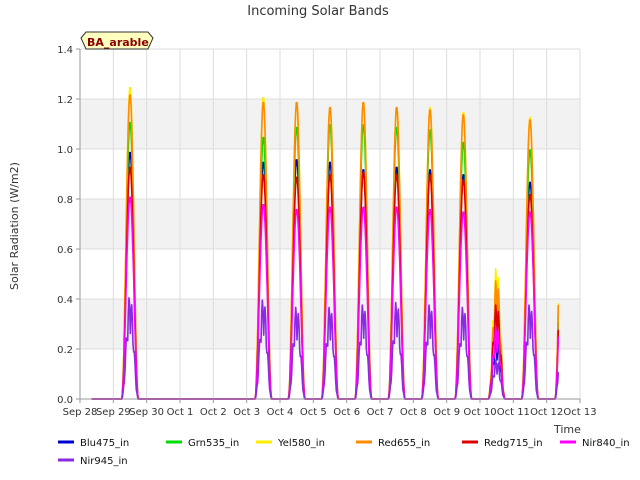 This screenshot has height=480, width=640. Describe the element at coordinates (65, 300) in the screenshot. I see `y-tick-label: 0.4` at that location.